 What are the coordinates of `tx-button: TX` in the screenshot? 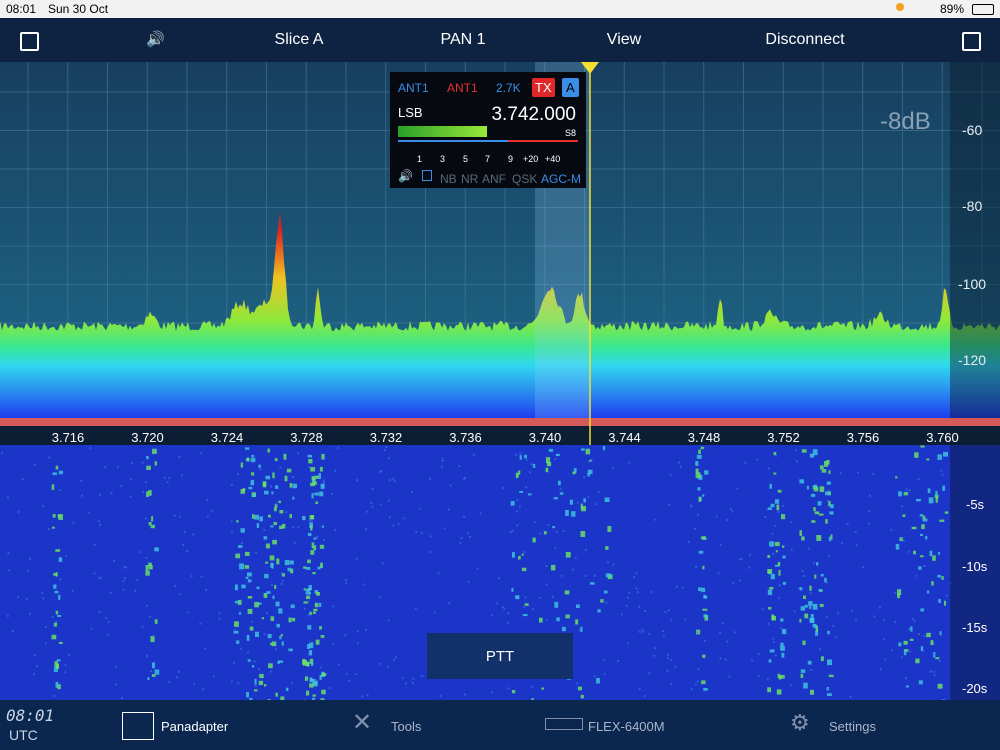 It's located at (543, 87).